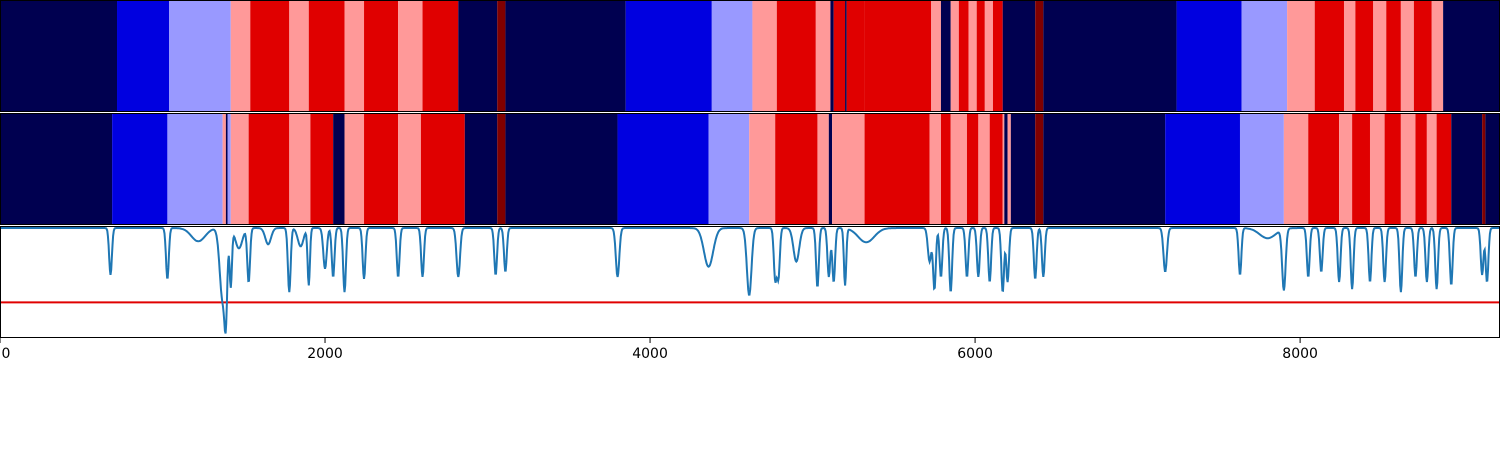 The width and height of the screenshot is (1500, 450). Describe the element at coordinates (1300, 354) in the screenshot. I see `x-tick-label: 8000` at that location.